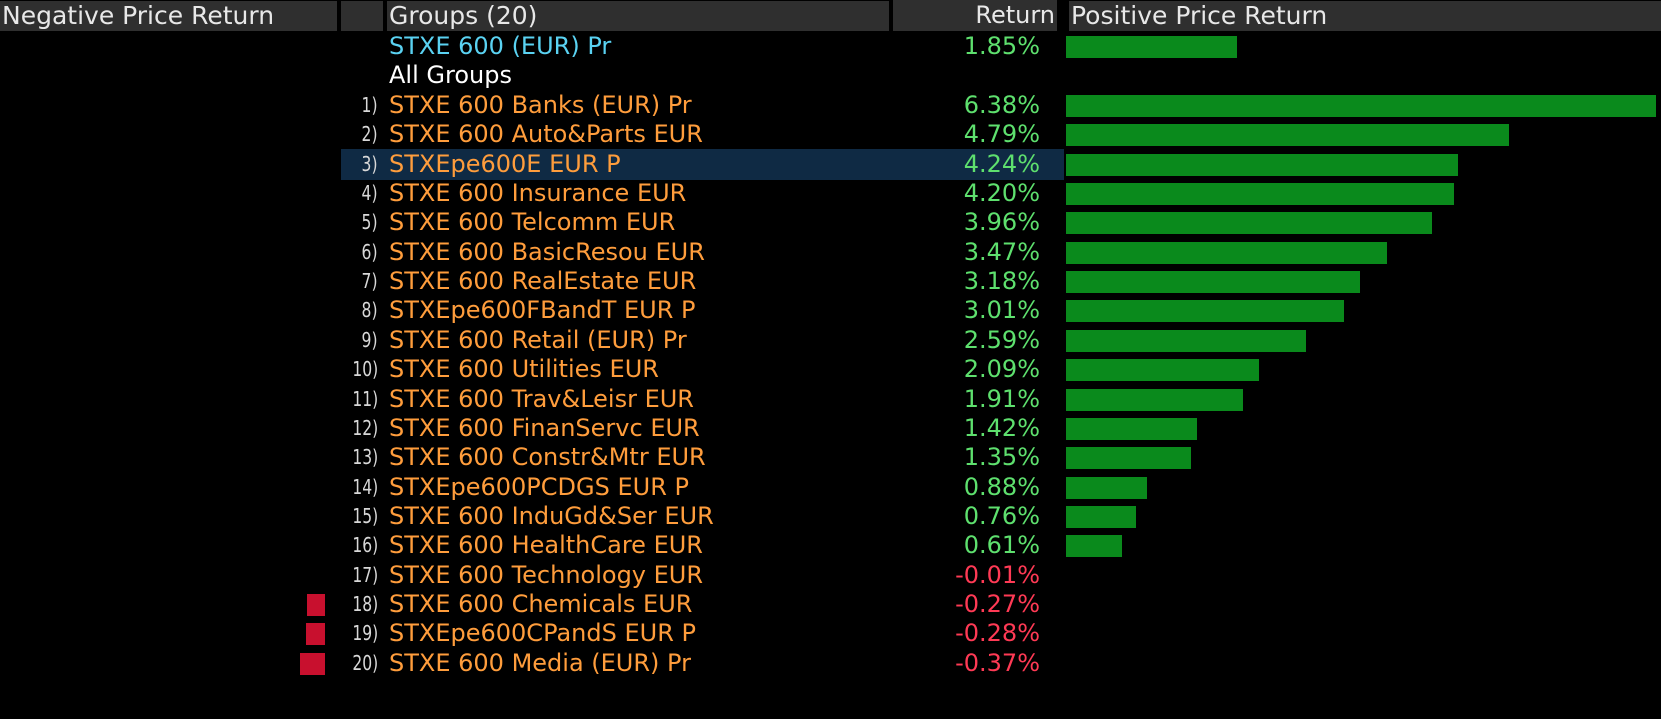 The height and width of the screenshot is (719, 1661). Describe the element at coordinates (542, 633) in the screenshot. I see `group-name: STXEpe600CPandS EUR P` at that location.